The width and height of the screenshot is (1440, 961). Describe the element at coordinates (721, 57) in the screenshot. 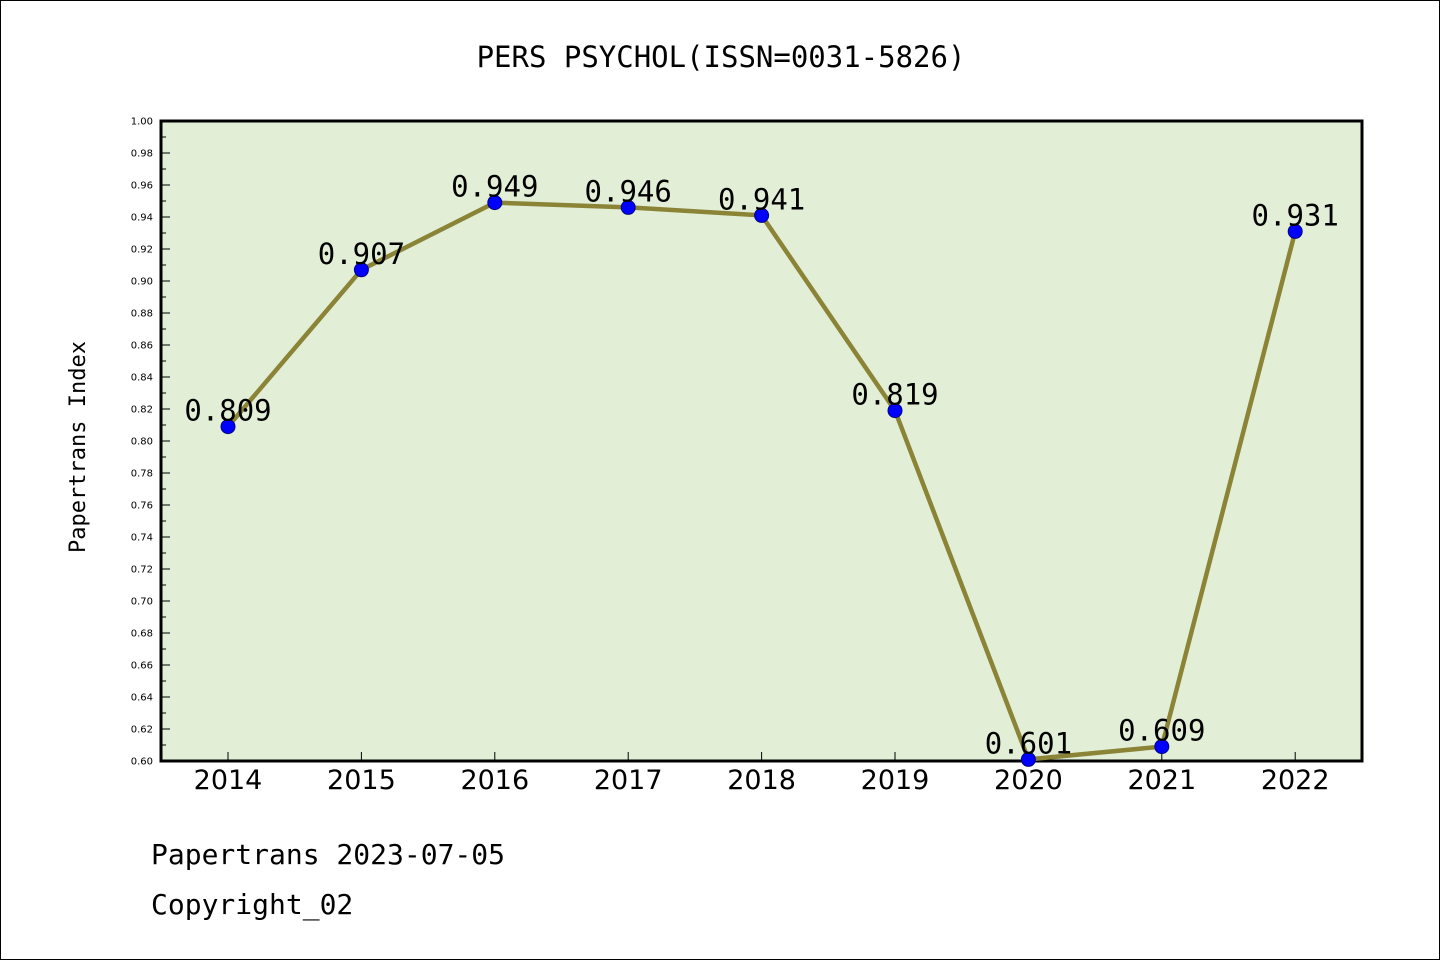

I see `chart-title: PERS PSYCHOL(ISSN=0031-5826)` at that location.